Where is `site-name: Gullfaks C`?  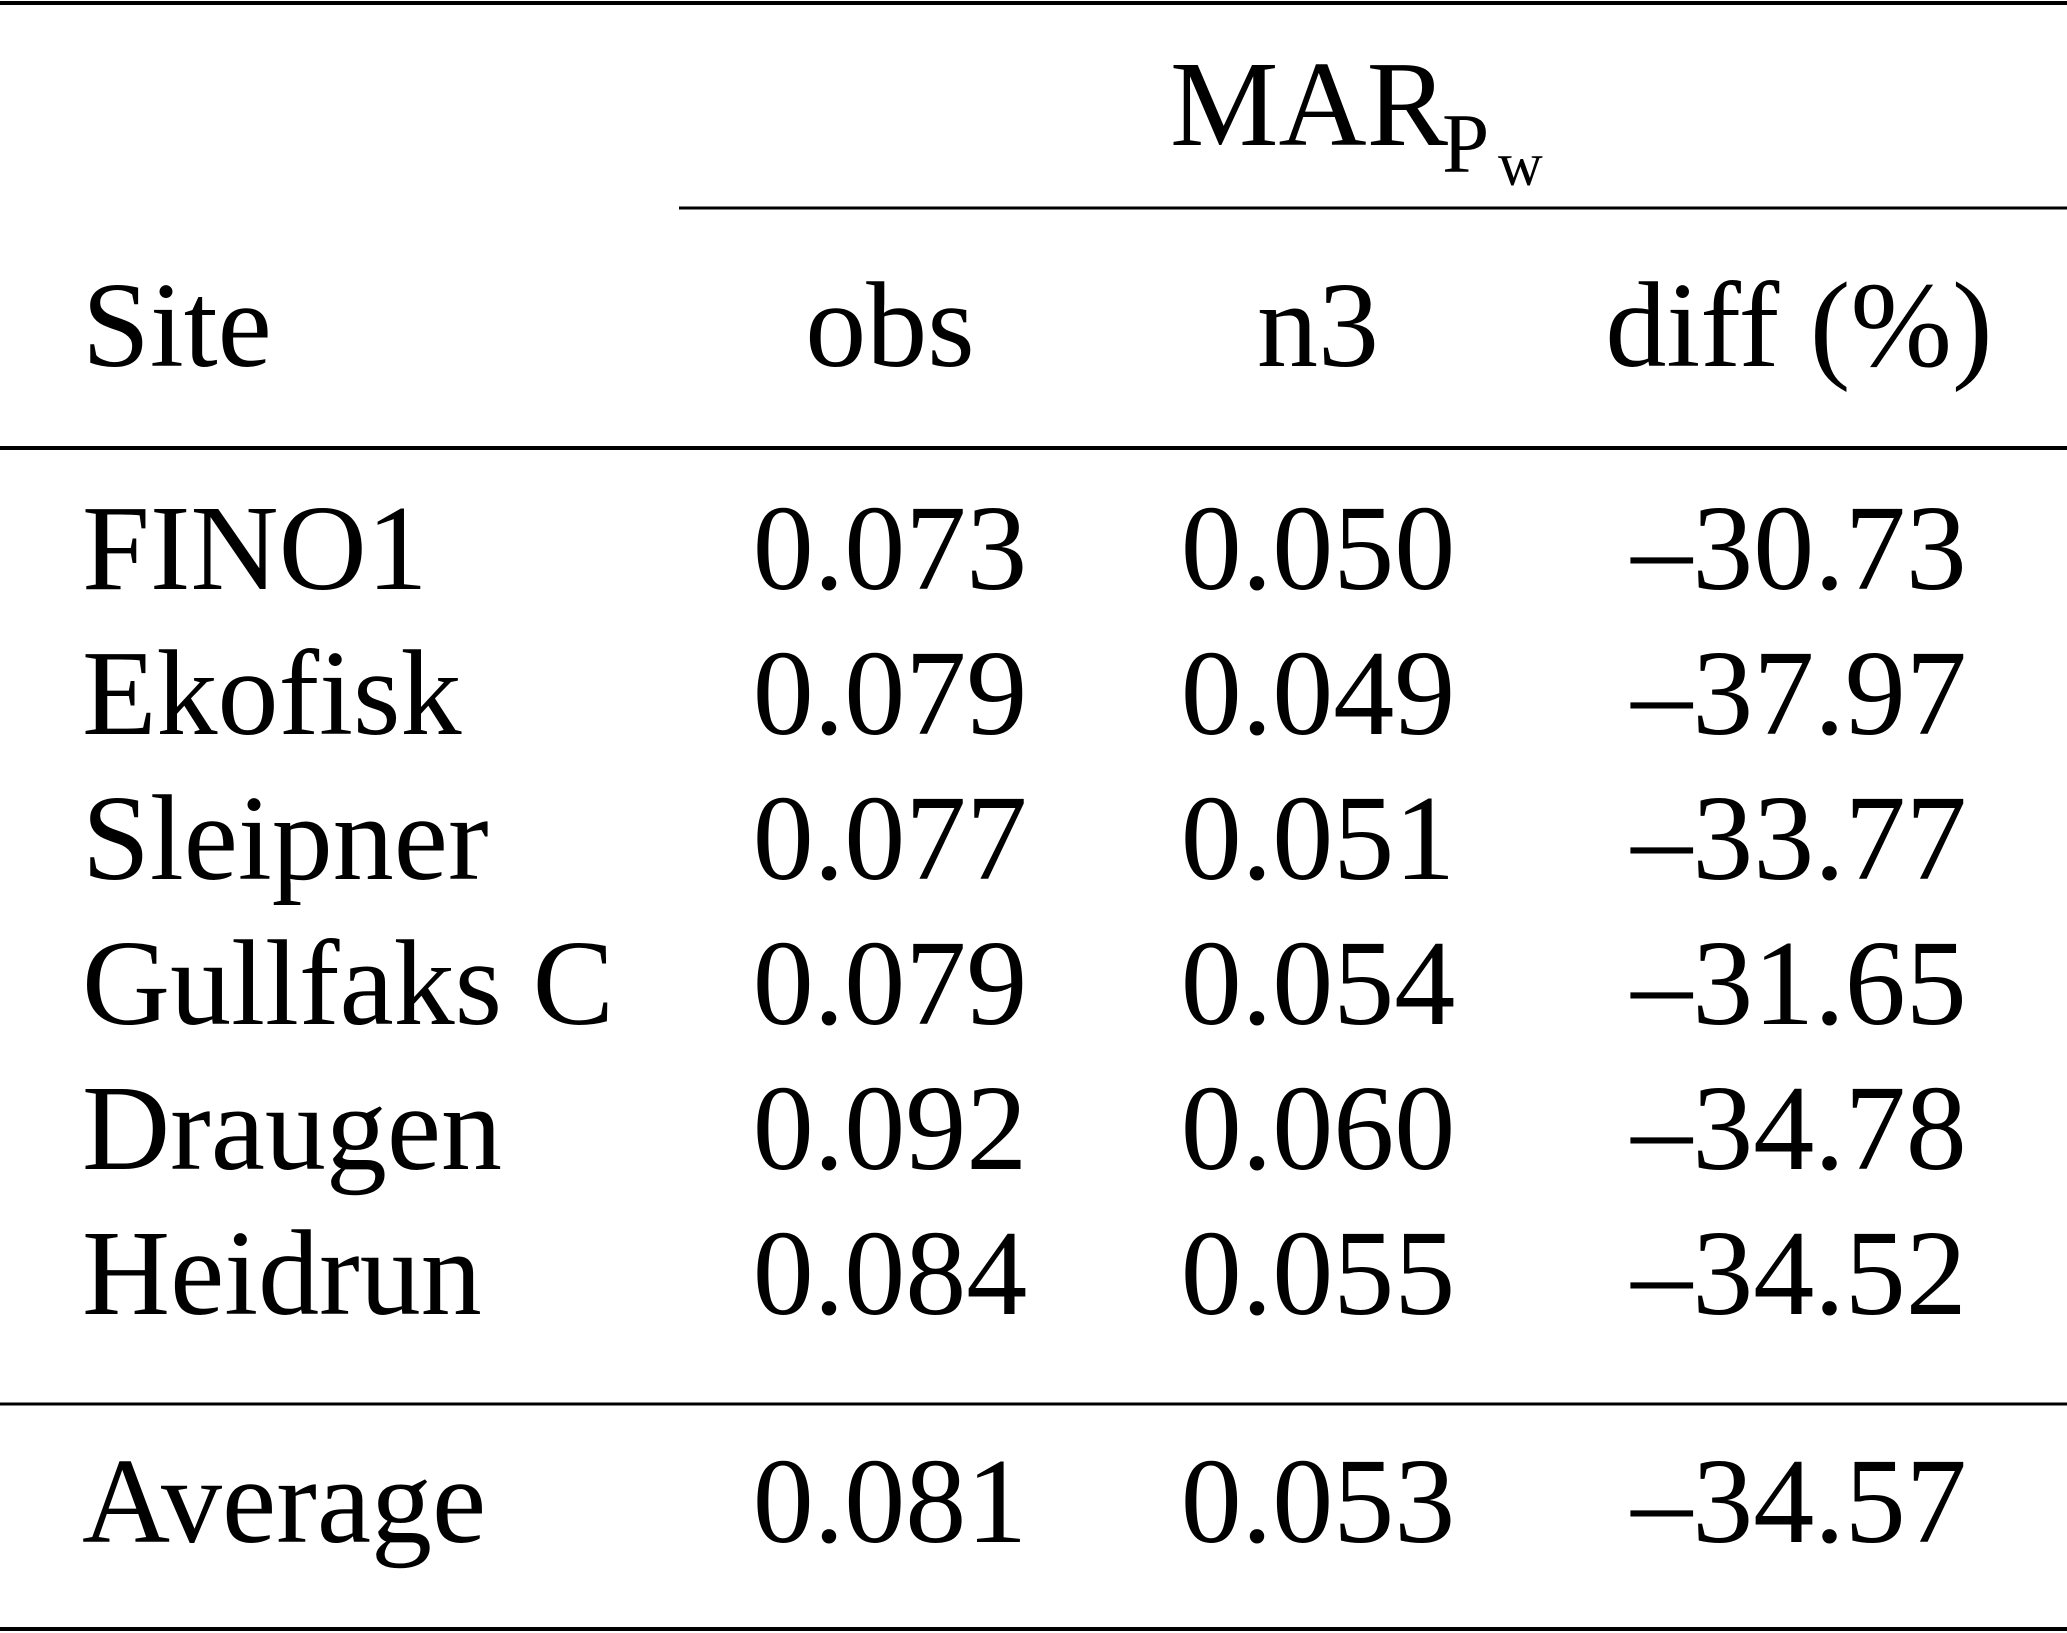 site-name: Gullfaks C is located at coordinates (348, 983).